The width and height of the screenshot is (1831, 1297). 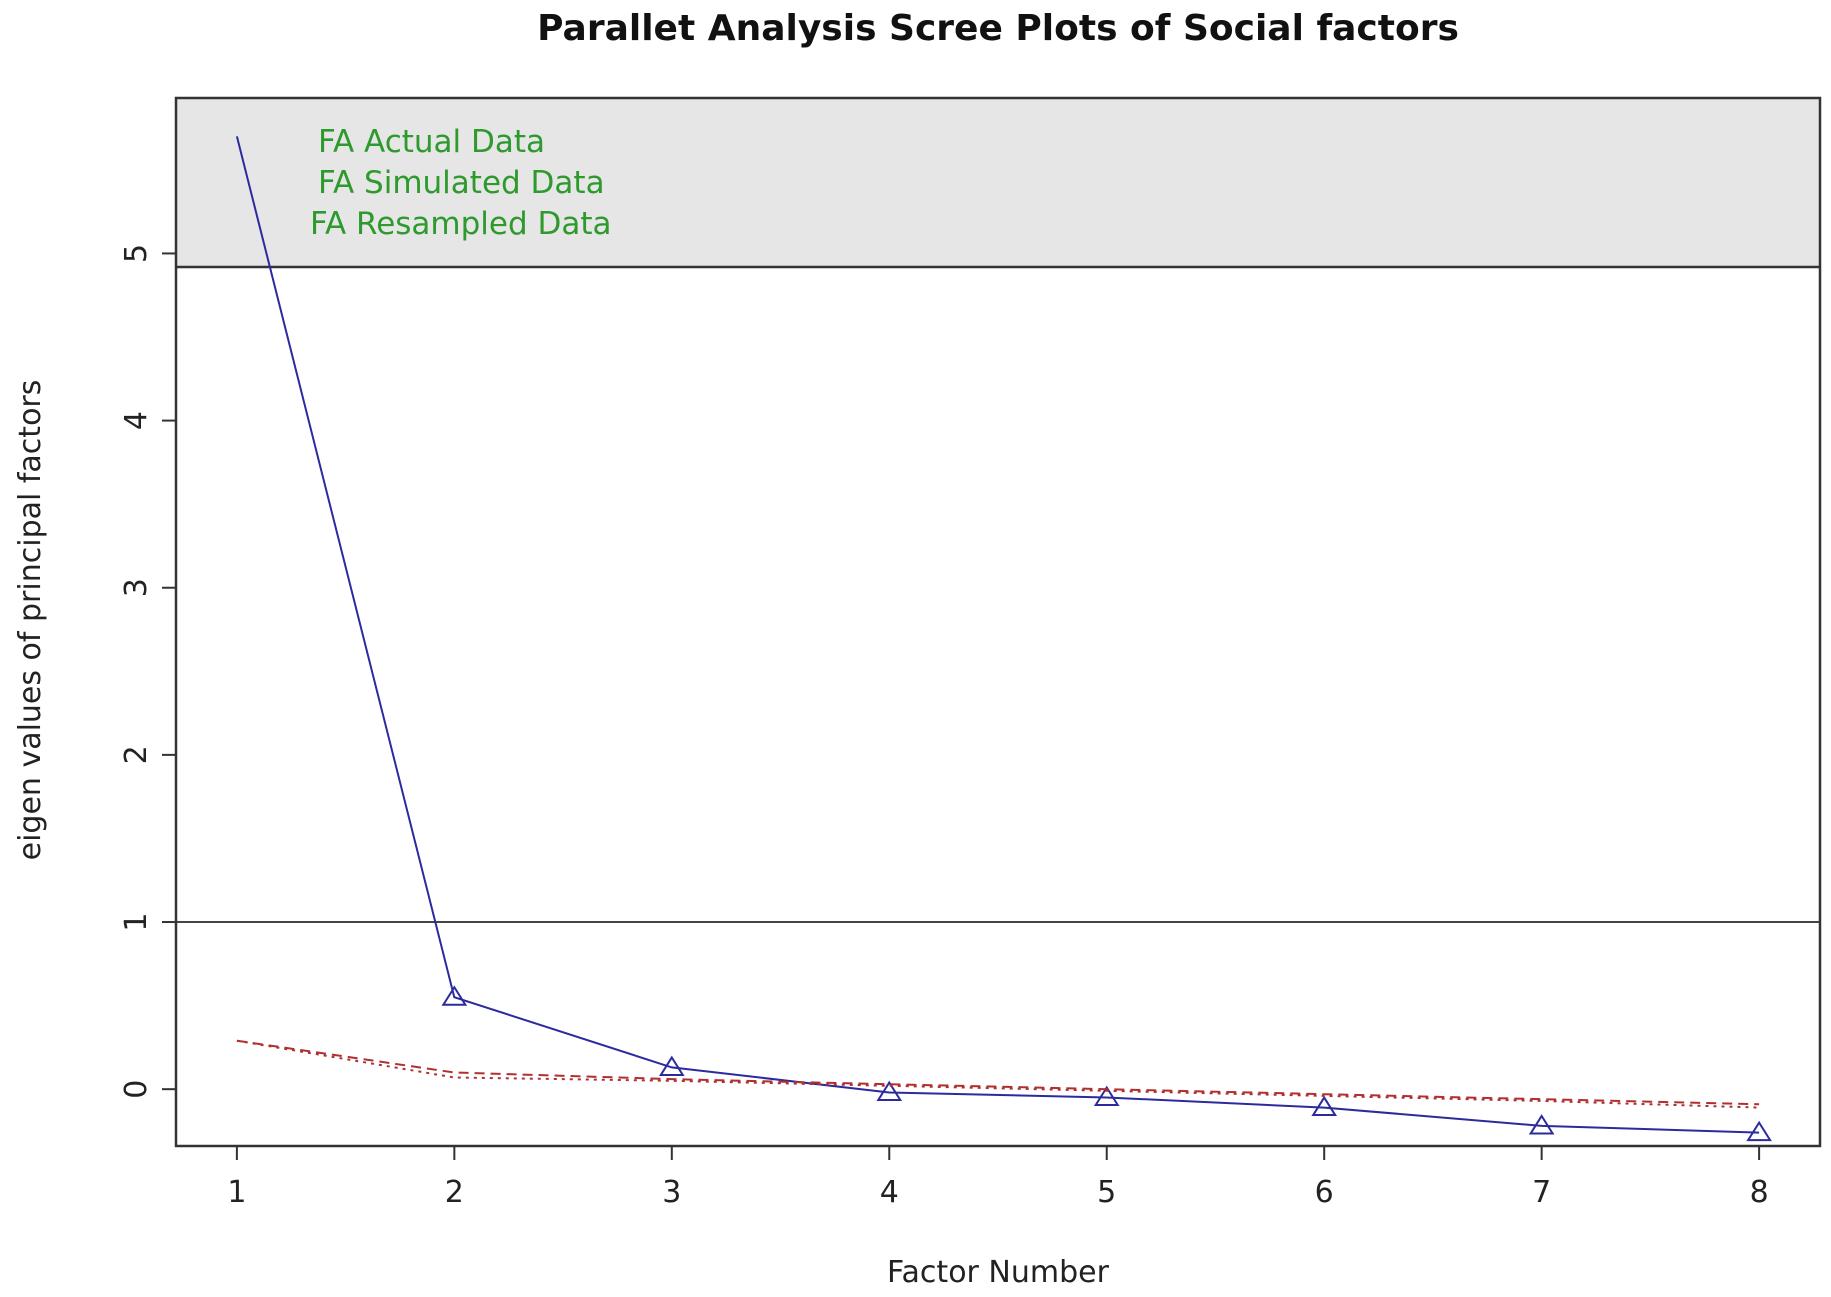 What do you see at coordinates (1759, 1192) in the screenshot?
I see `x-tick-label: 8` at bounding box center [1759, 1192].